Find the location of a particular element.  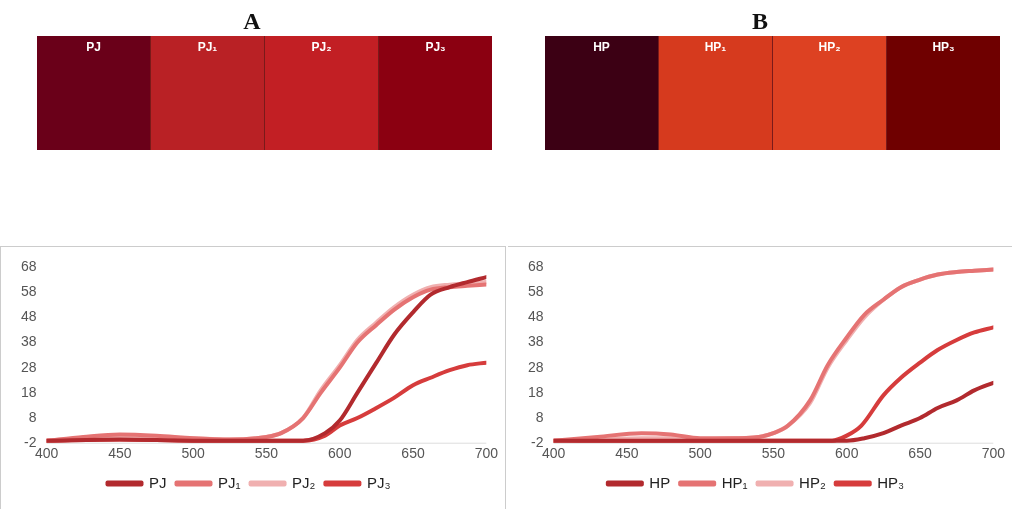

color-swatch: HP₃ is located at coordinates (943, 93).